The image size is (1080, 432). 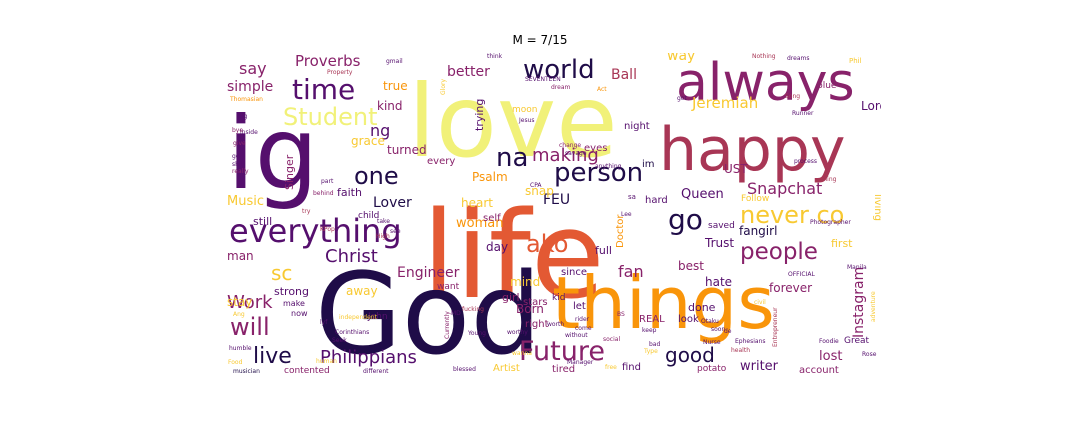 What do you see at coordinates (829, 341) in the screenshot?
I see `word-foodie: Foodie` at bounding box center [829, 341].